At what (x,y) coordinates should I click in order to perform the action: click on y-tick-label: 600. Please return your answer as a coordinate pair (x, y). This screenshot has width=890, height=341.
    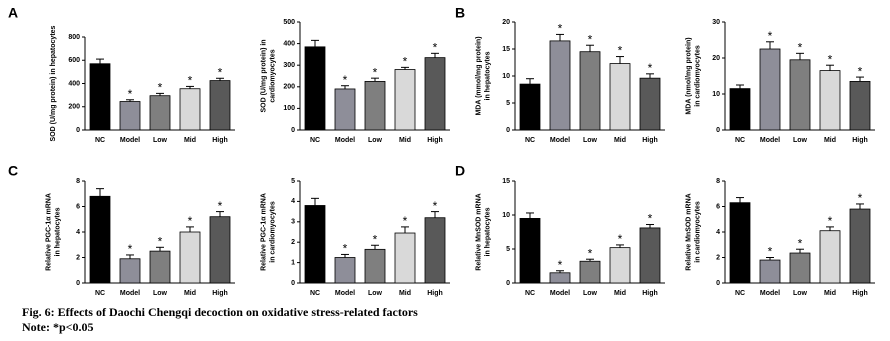
    Looking at the image, I should click on (74, 60).